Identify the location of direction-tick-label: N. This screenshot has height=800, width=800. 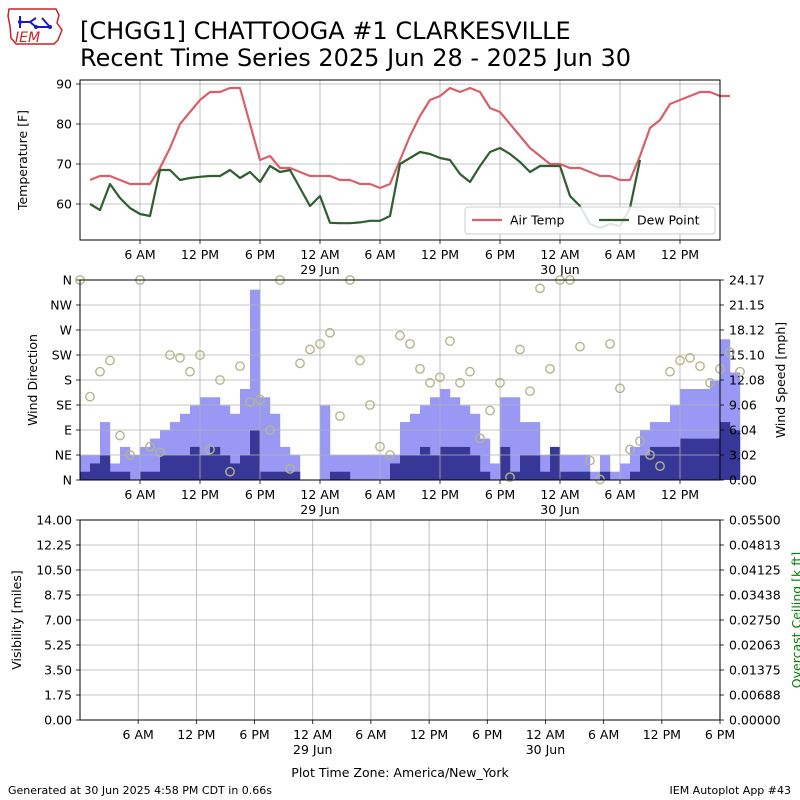
(67, 280).